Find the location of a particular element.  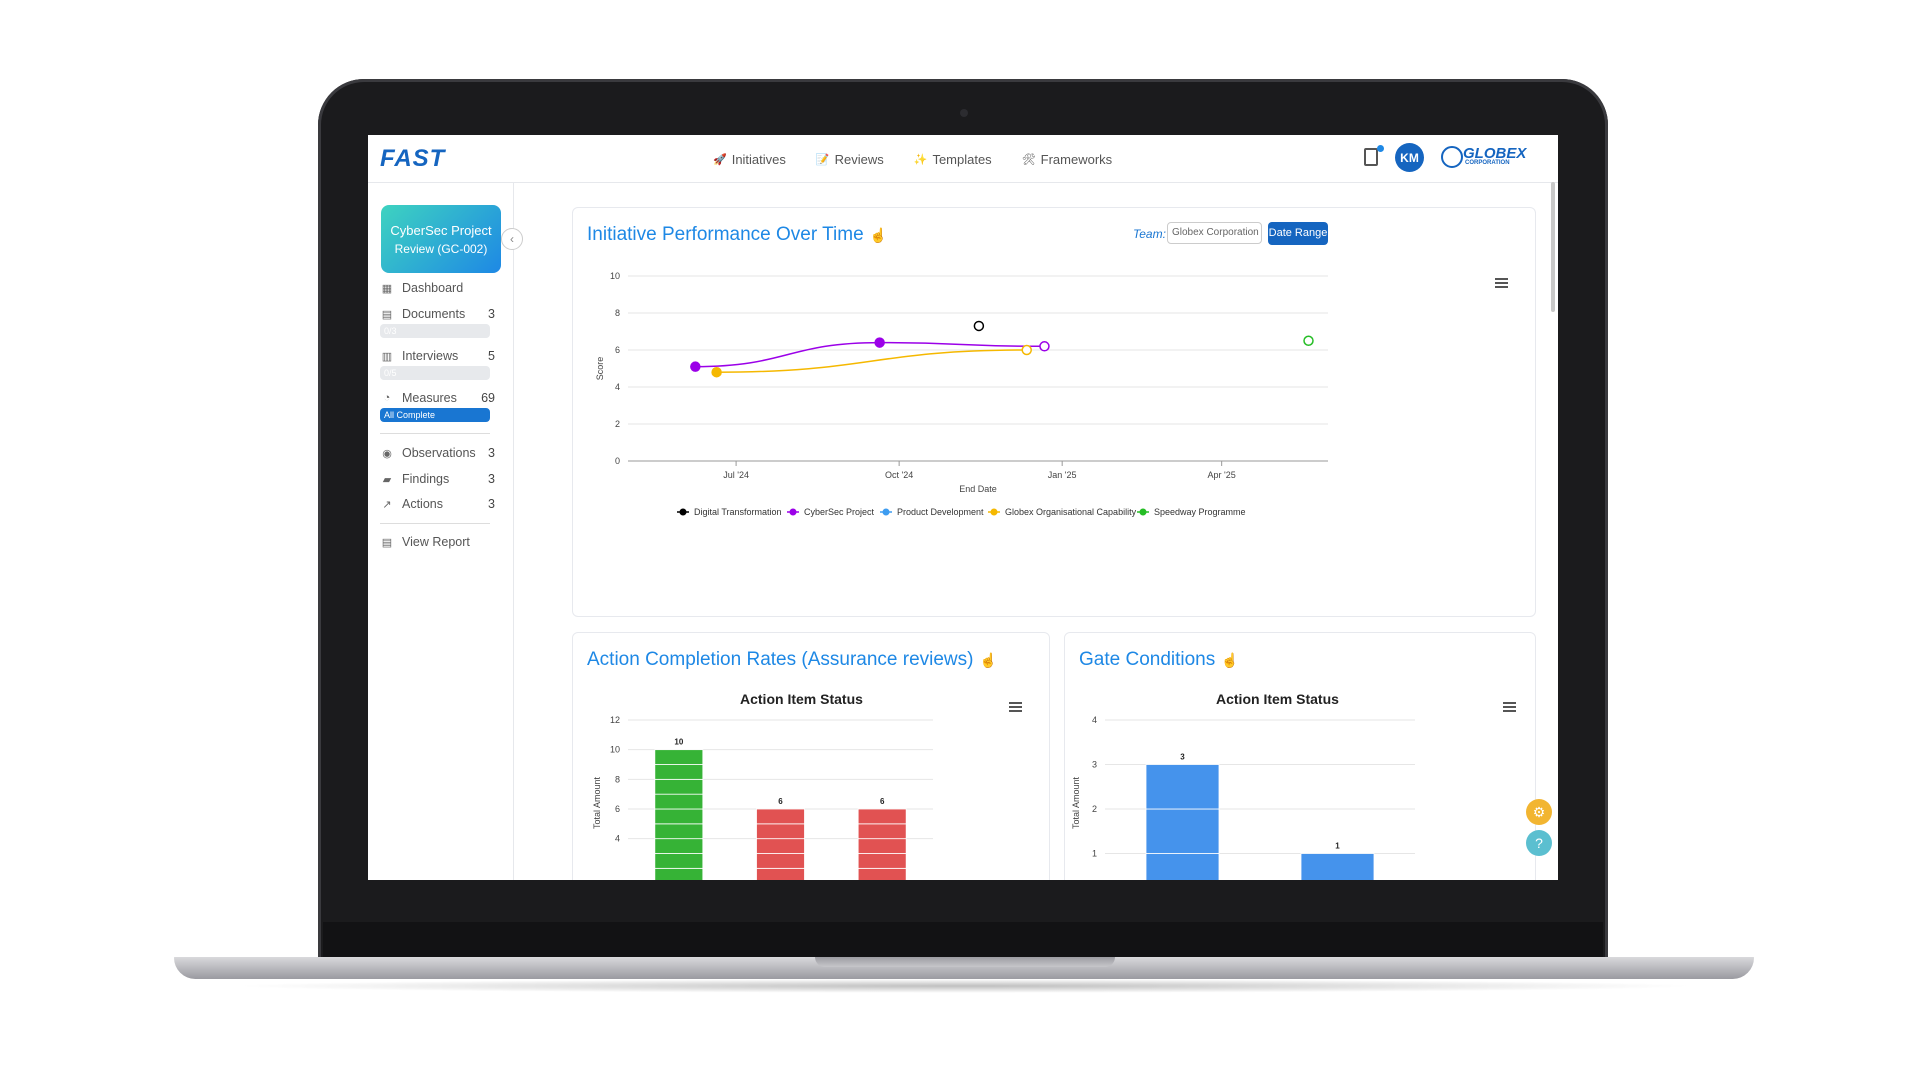

sidebar-item-interviews: ▥ Interviews 5 is located at coordinates (442, 356).